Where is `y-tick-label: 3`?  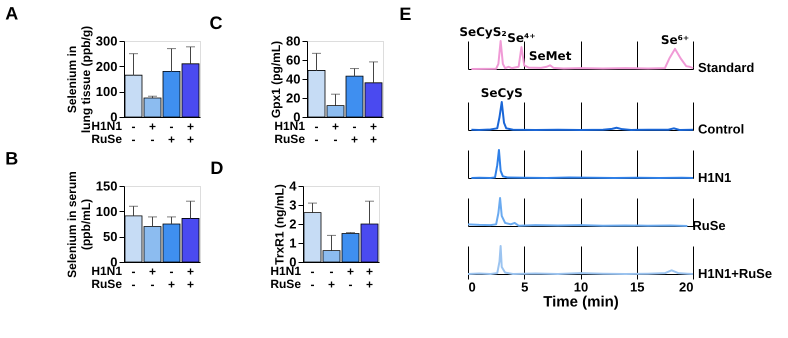
y-tick-label: 3 is located at coordinates (292, 205).